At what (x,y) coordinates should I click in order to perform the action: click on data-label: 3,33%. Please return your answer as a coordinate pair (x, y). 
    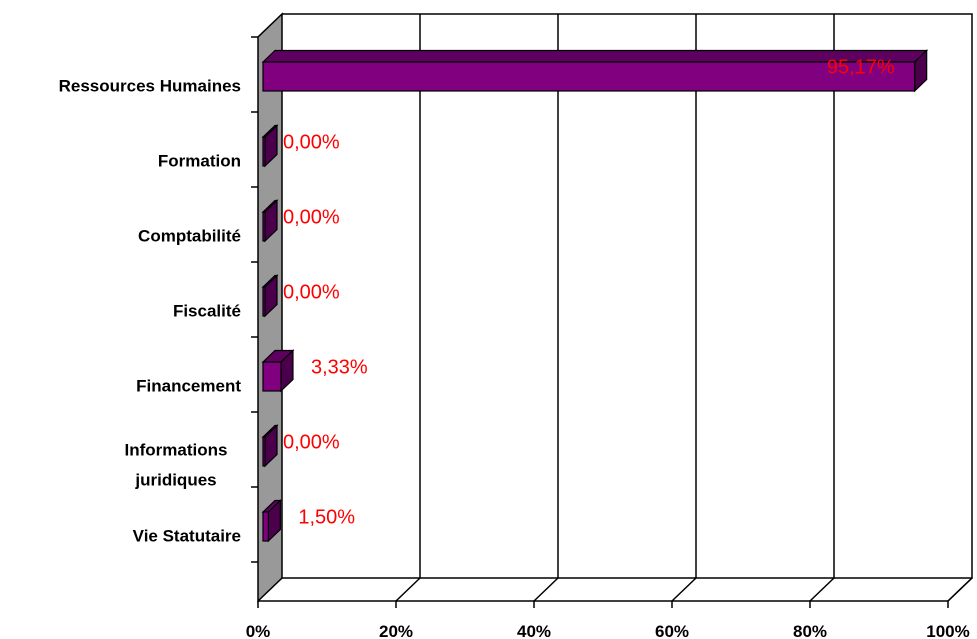
    Looking at the image, I should click on (339, 368).